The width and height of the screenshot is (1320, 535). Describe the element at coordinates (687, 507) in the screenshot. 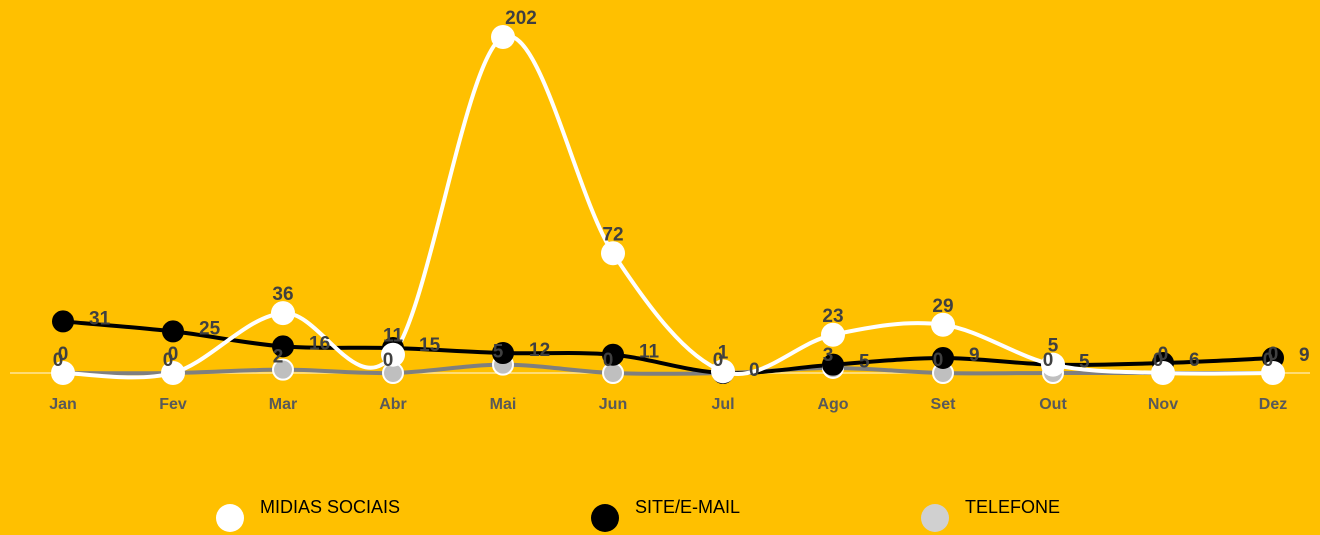

I see `legend-label: SITE/E-MAIL` at that location.